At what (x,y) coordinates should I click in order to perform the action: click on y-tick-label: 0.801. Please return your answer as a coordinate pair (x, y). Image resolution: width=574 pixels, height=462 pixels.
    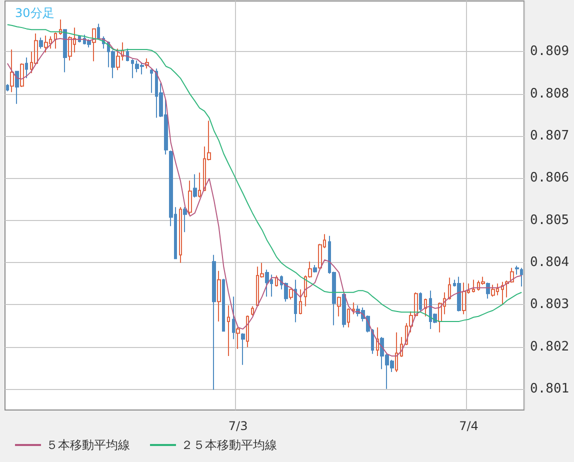
    Looking at the image, I should click on (550, 388).